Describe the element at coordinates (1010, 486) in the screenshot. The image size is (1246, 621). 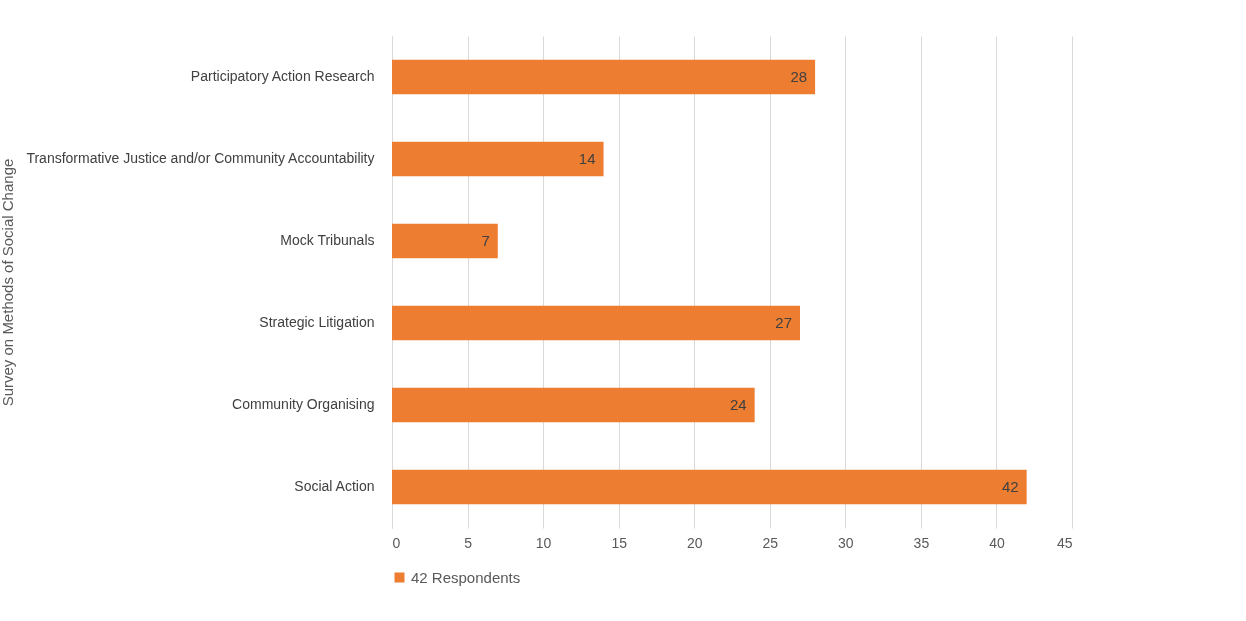
I see `data-label: 42` at that location.